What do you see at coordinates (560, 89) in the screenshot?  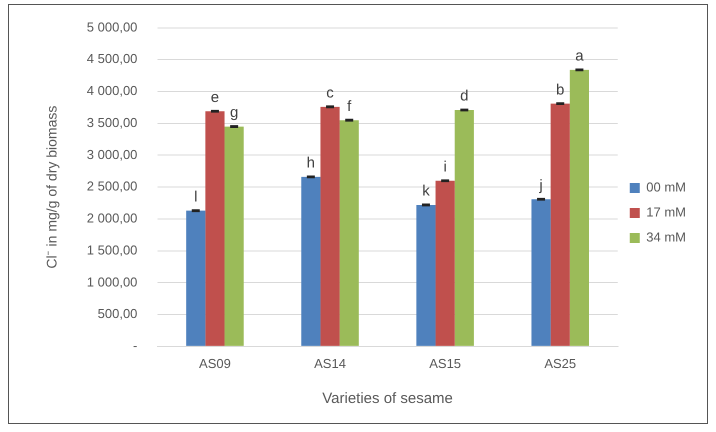 I see `annotation: b` at bounding box center [560, 89].